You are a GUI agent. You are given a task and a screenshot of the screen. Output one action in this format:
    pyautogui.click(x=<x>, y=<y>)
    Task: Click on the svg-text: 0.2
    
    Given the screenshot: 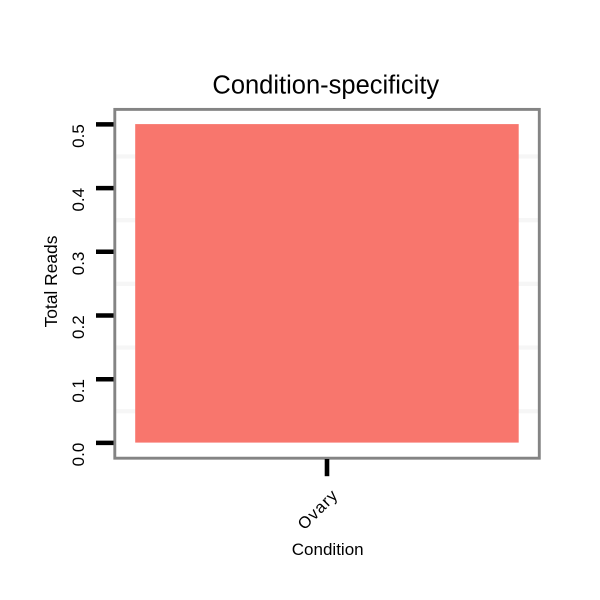 What is the action you would take?
    pyautogui.click(x=78, y=327)
    